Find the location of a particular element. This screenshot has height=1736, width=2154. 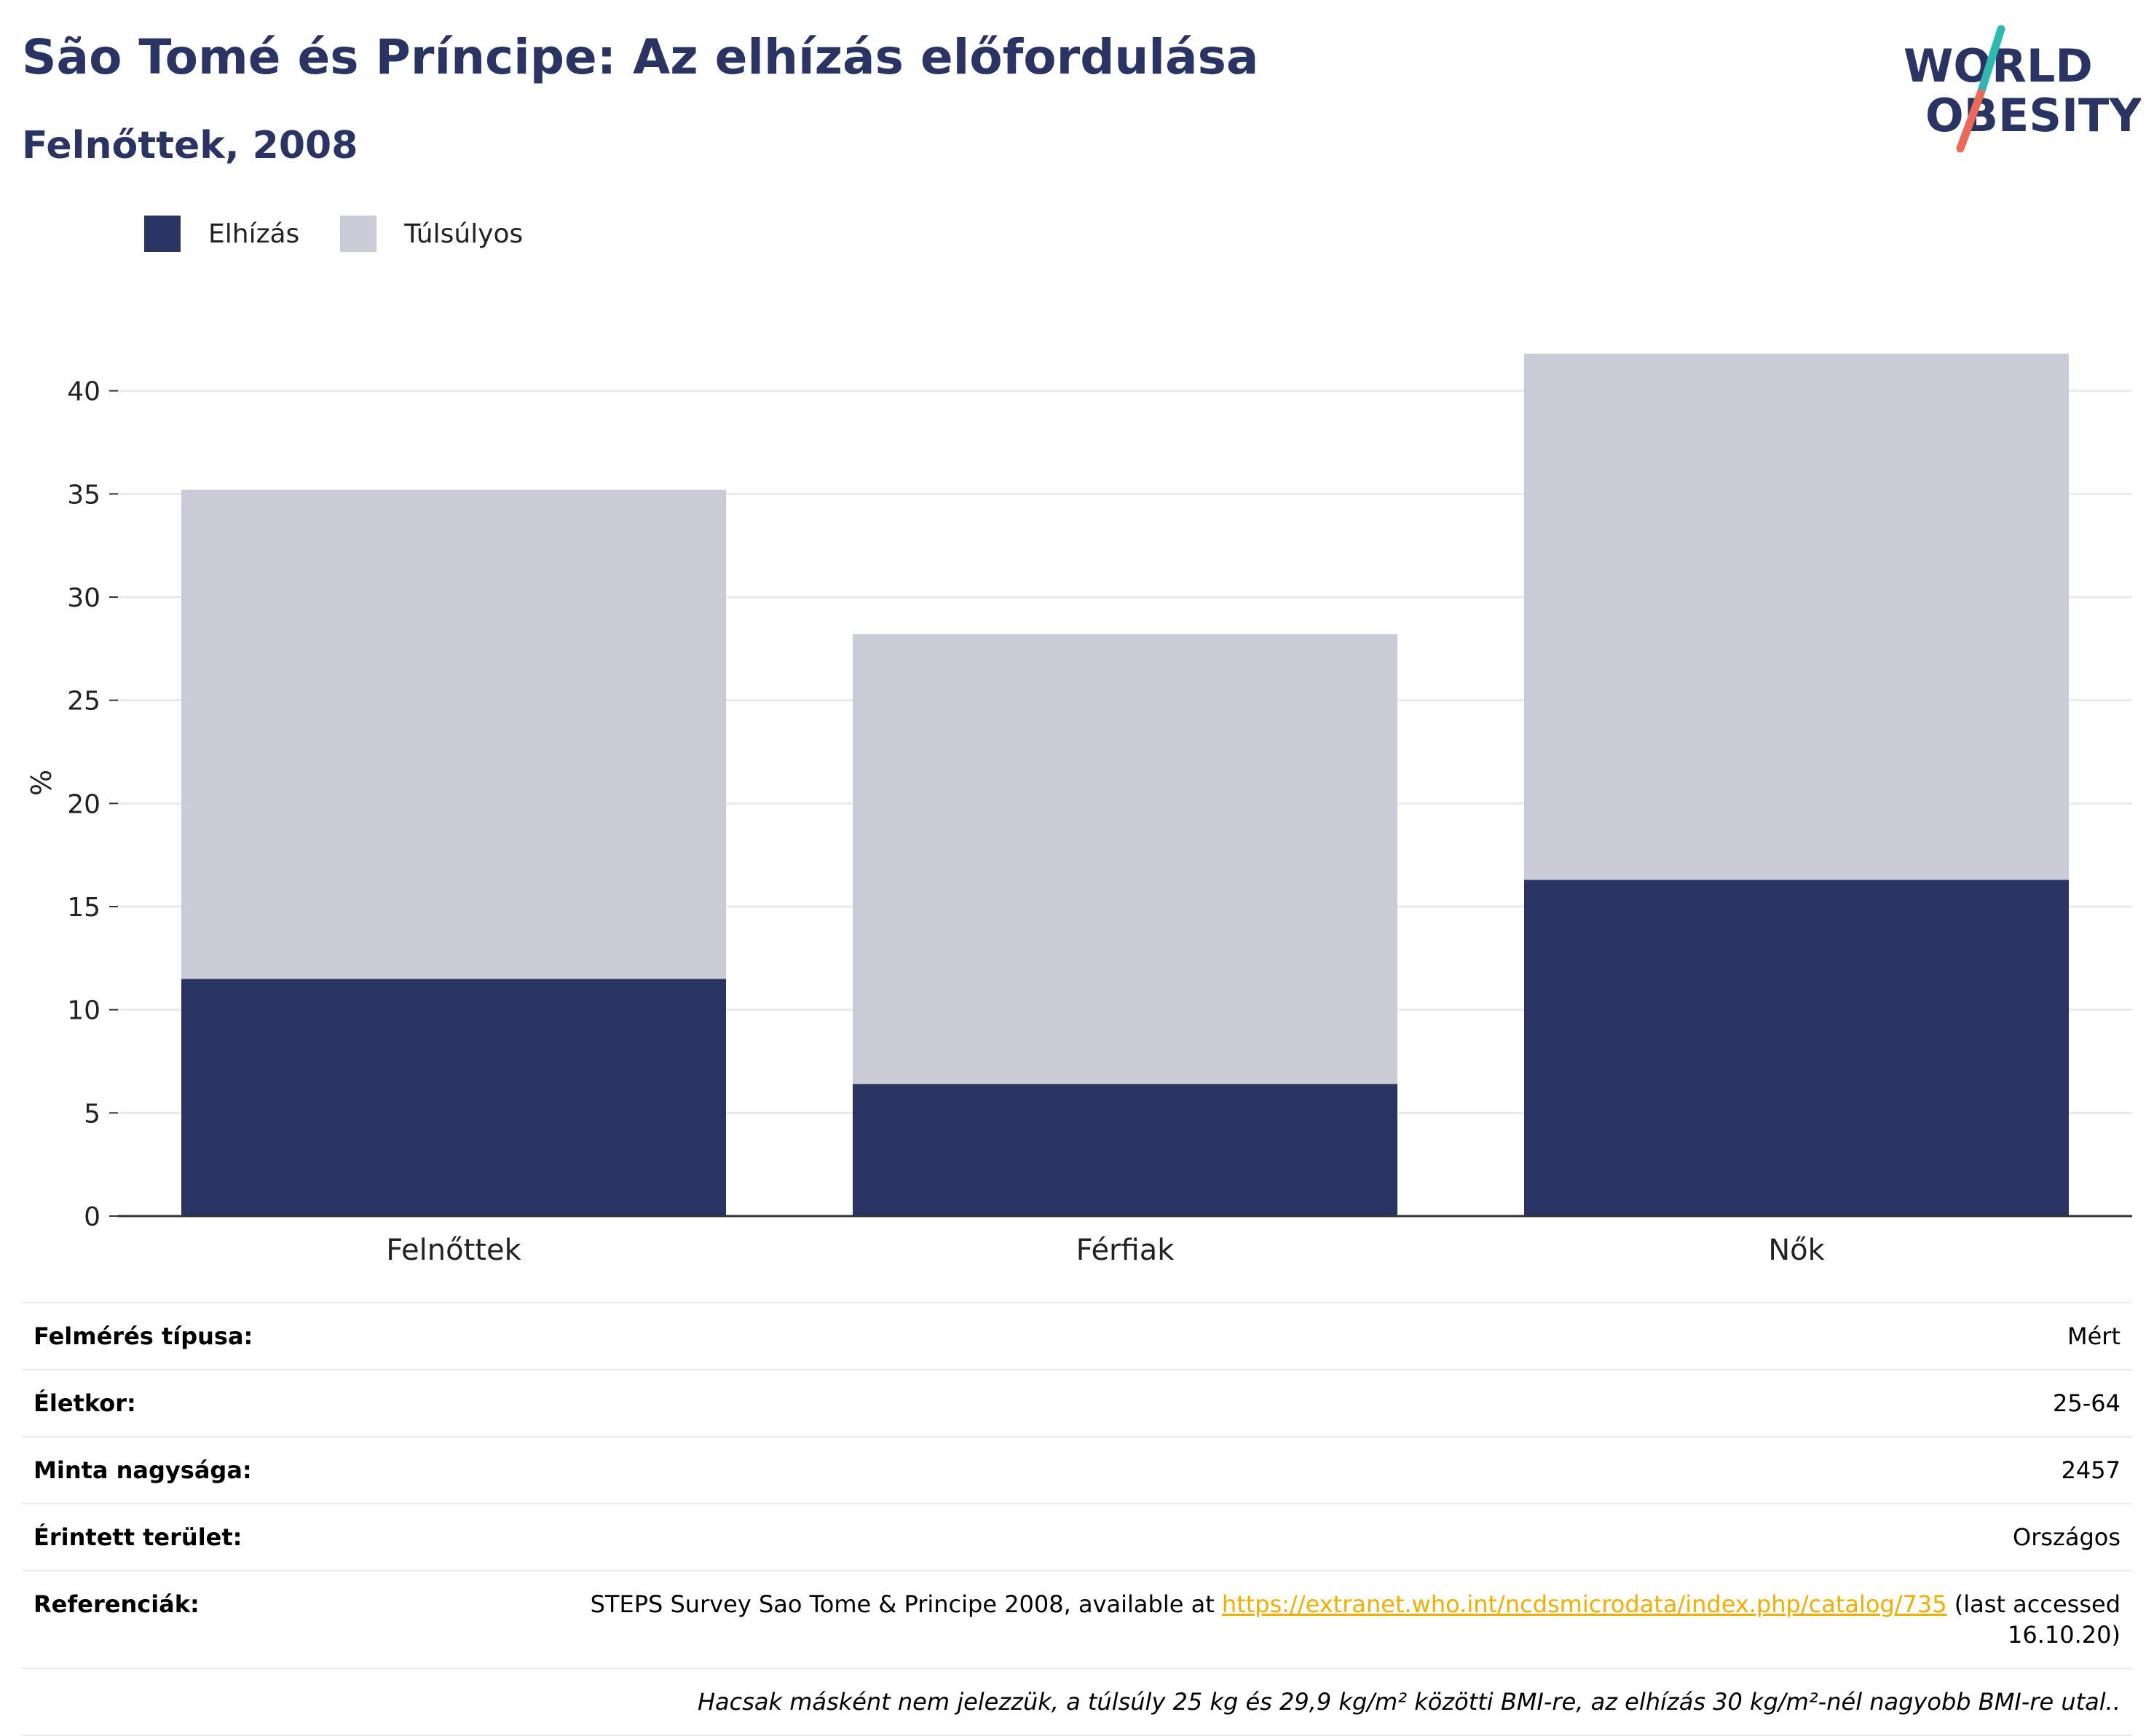

table-row: Életkor: 25-64 is located at coordinates (1077, 1403).